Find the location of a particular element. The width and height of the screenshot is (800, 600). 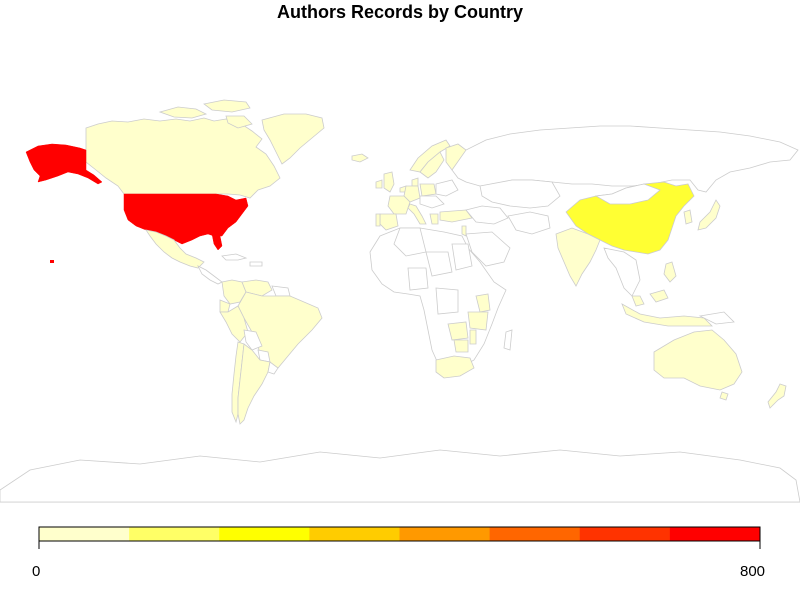

country-italy is located at coordinates (417, 214).